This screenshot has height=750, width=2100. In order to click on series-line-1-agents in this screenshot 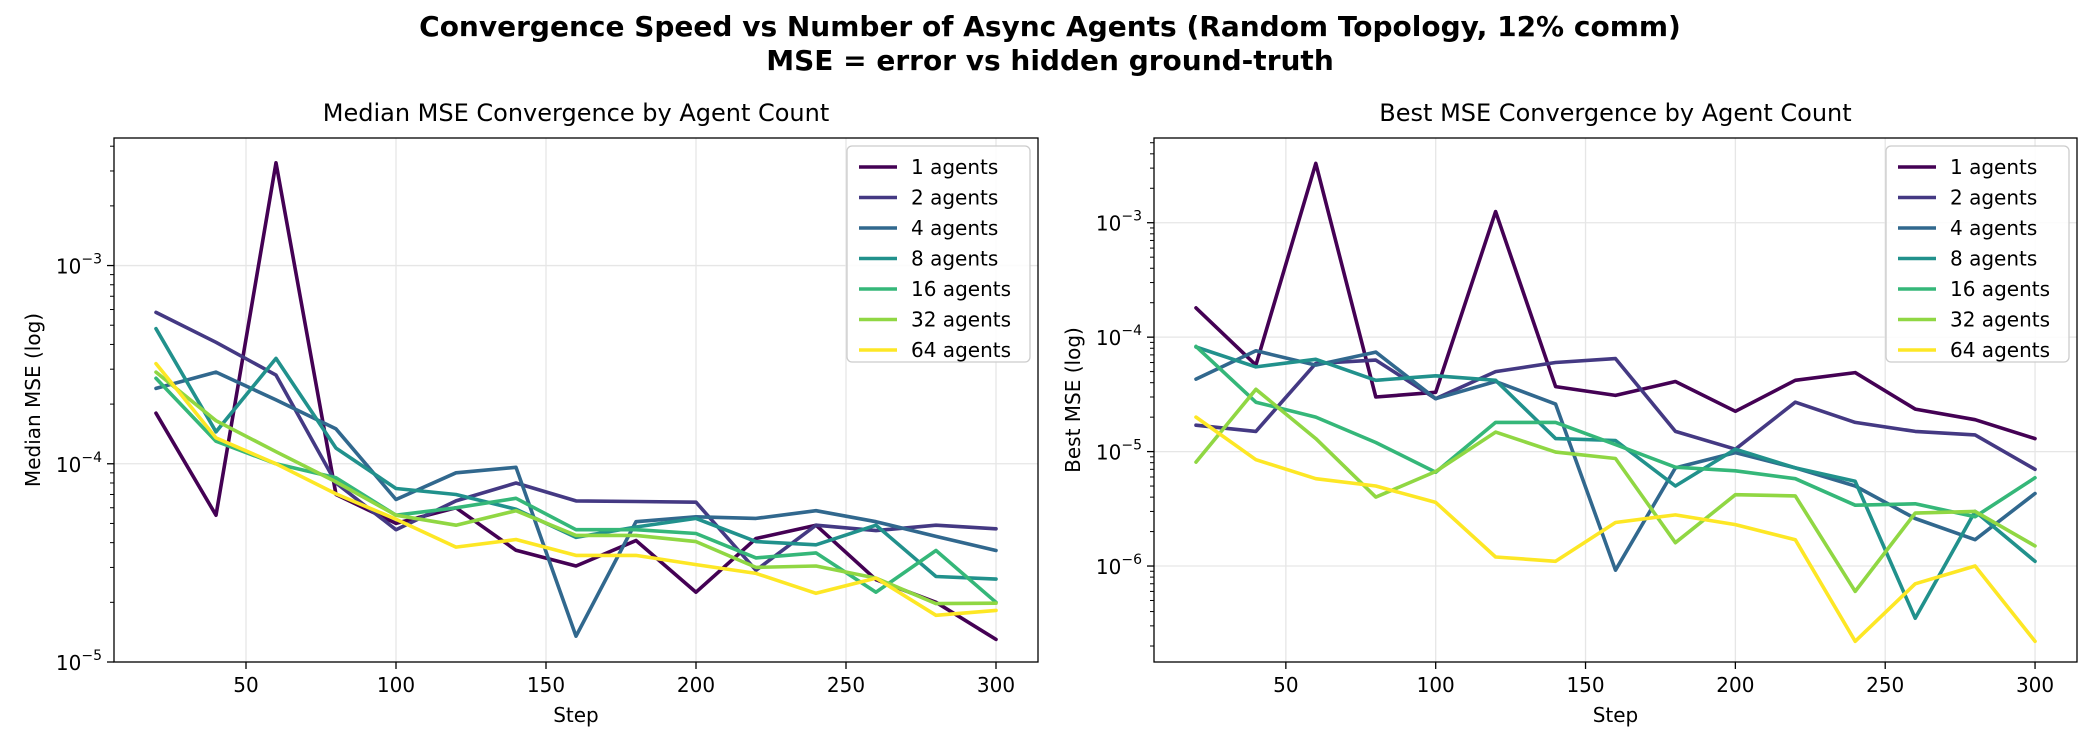, I will do `click(1615, 301)`.